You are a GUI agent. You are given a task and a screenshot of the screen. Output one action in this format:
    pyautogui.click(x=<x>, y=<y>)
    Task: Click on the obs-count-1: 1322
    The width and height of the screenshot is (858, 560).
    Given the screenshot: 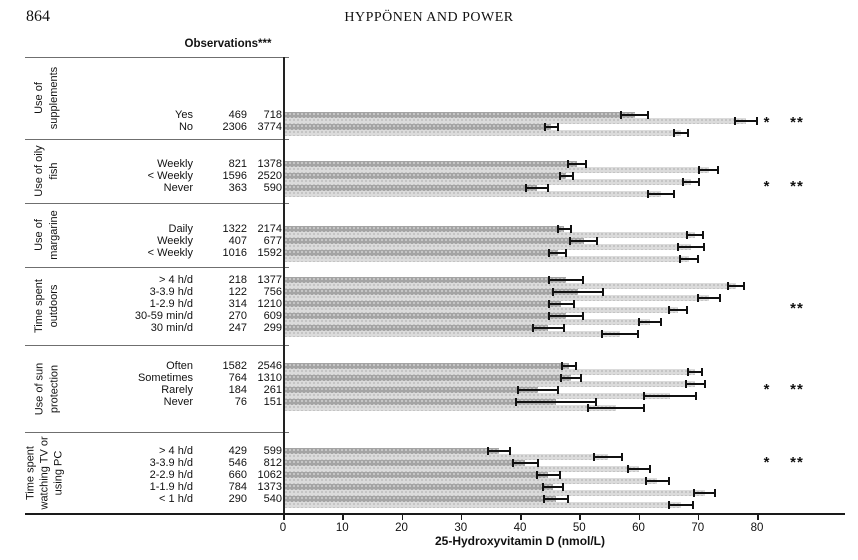 What is the action you would take?
    pyautogui.click(x=234, y=229)
    